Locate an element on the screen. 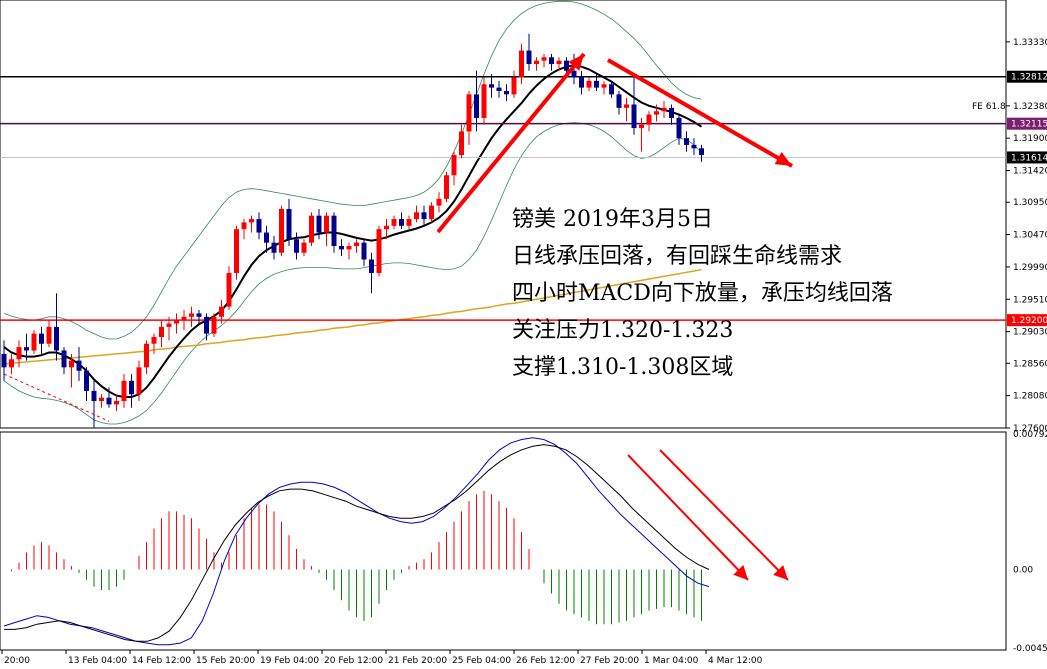  price-label-text: 1.32812 is located at coordinates (1029, 78).